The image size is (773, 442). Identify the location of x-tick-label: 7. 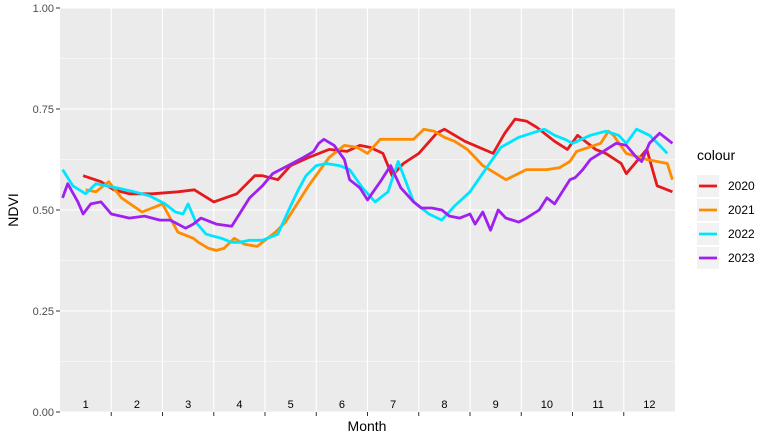
(393, 405).